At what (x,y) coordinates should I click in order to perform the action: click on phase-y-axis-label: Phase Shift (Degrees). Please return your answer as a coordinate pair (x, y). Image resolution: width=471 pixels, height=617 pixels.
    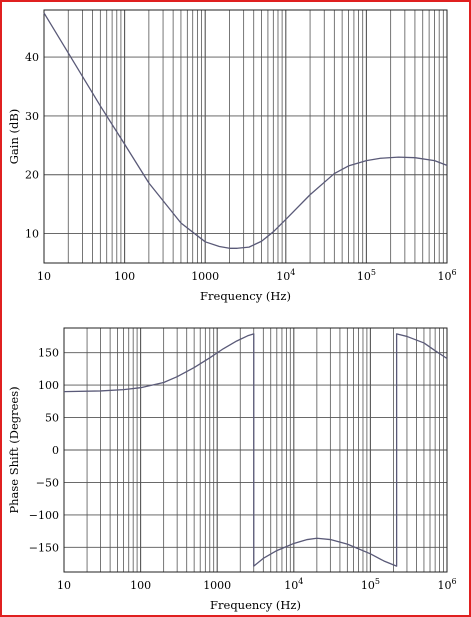
    Looking at the image, I should click on (14, 449).